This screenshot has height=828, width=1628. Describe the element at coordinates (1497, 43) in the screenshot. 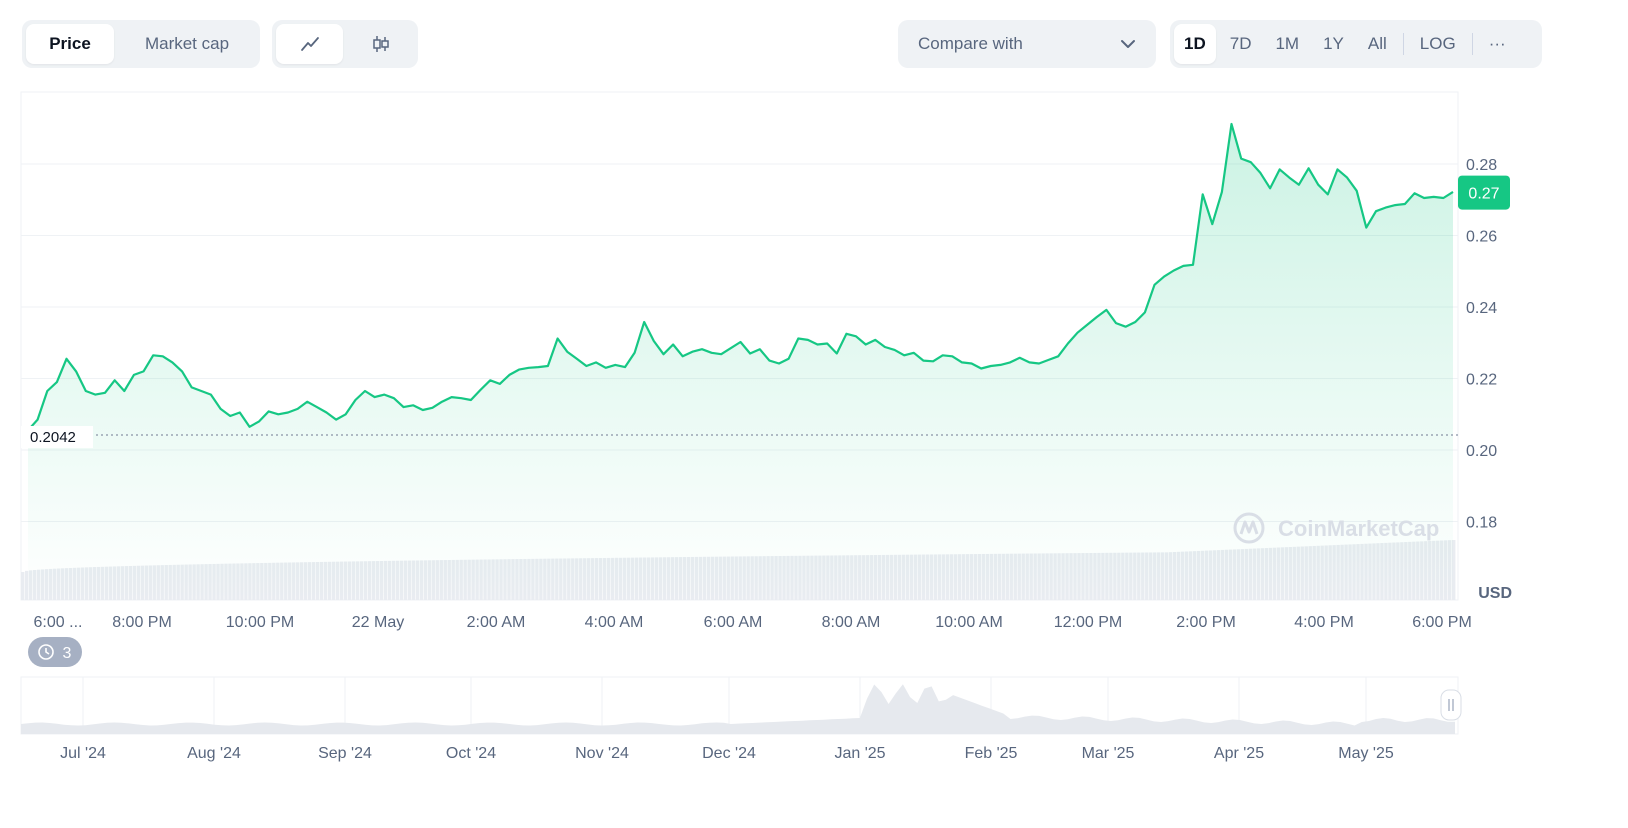

I see `more-options-button: ···` at that location.